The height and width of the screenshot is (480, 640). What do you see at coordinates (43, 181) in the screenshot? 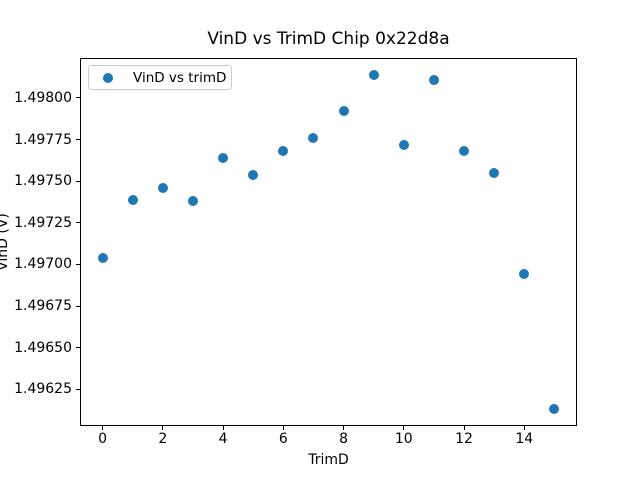
I see `y-tick-label: 1.49750` at bounding box center [43, 181].